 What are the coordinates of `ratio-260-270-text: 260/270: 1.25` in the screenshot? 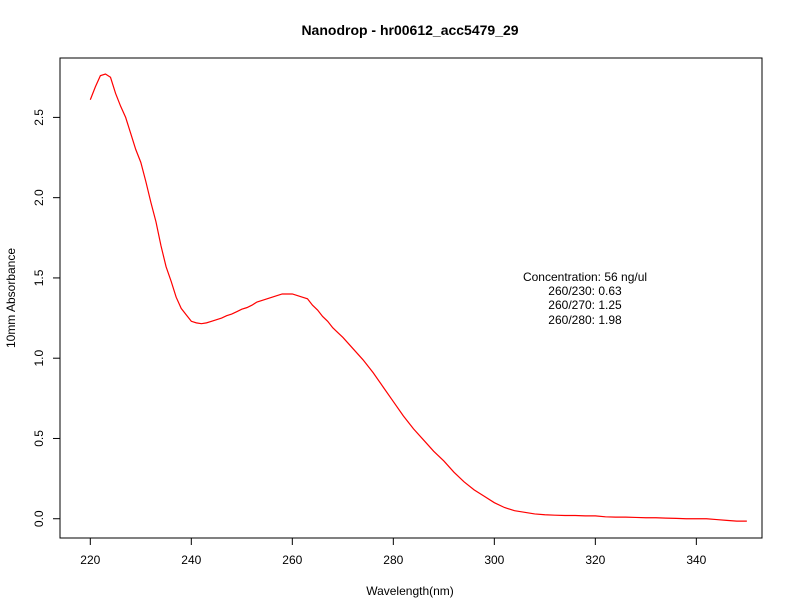 It's located at (585, 305).